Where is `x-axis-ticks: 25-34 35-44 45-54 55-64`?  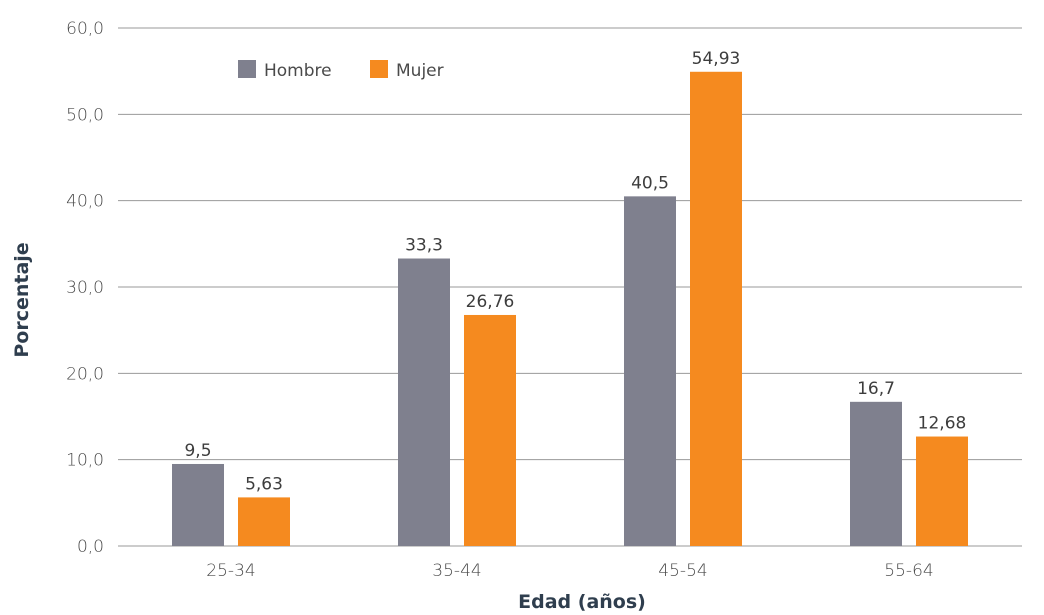
x-axis-ticks: 25-34 35-44 45-54 55-64 is located at coordinates (569, 571).